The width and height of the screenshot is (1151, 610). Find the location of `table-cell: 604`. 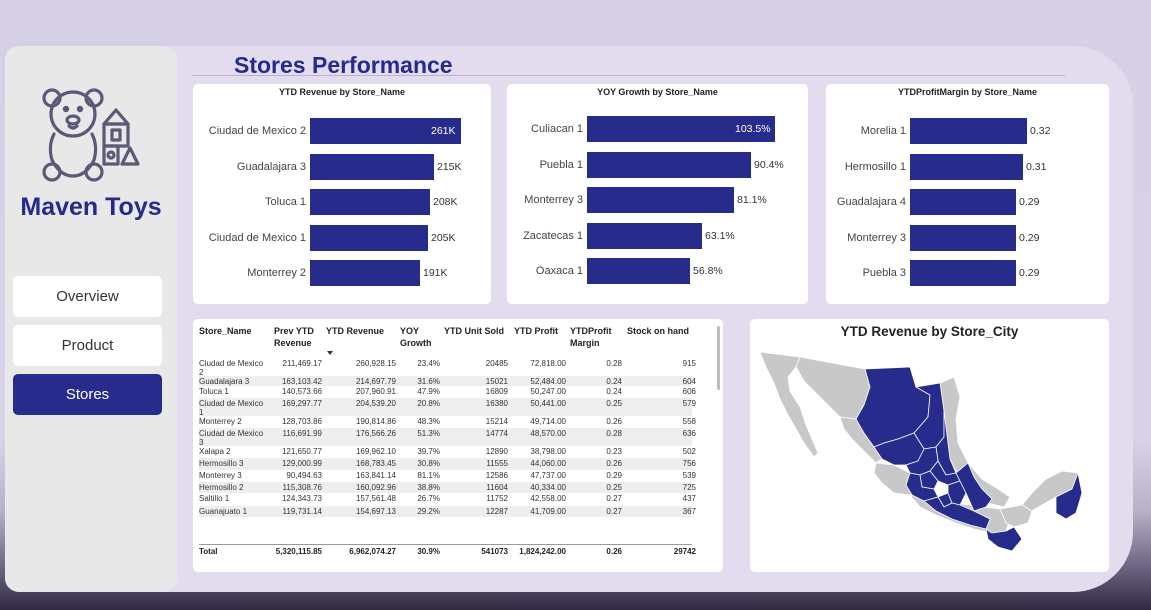

table-cell: 604 is located at coordinates (689, 381).